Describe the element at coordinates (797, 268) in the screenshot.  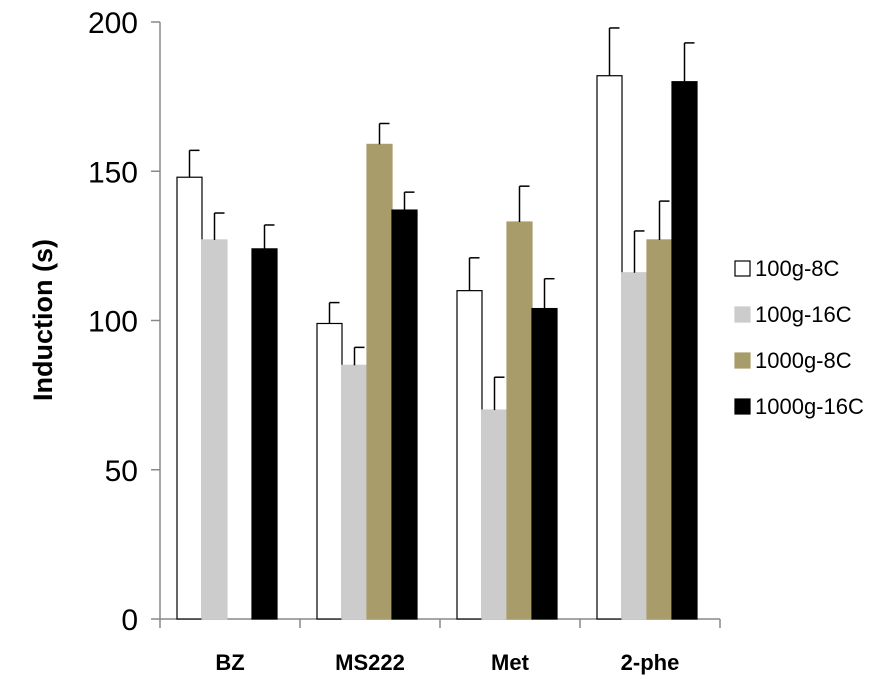
I see `legend-label: 100g-8C` at that location.